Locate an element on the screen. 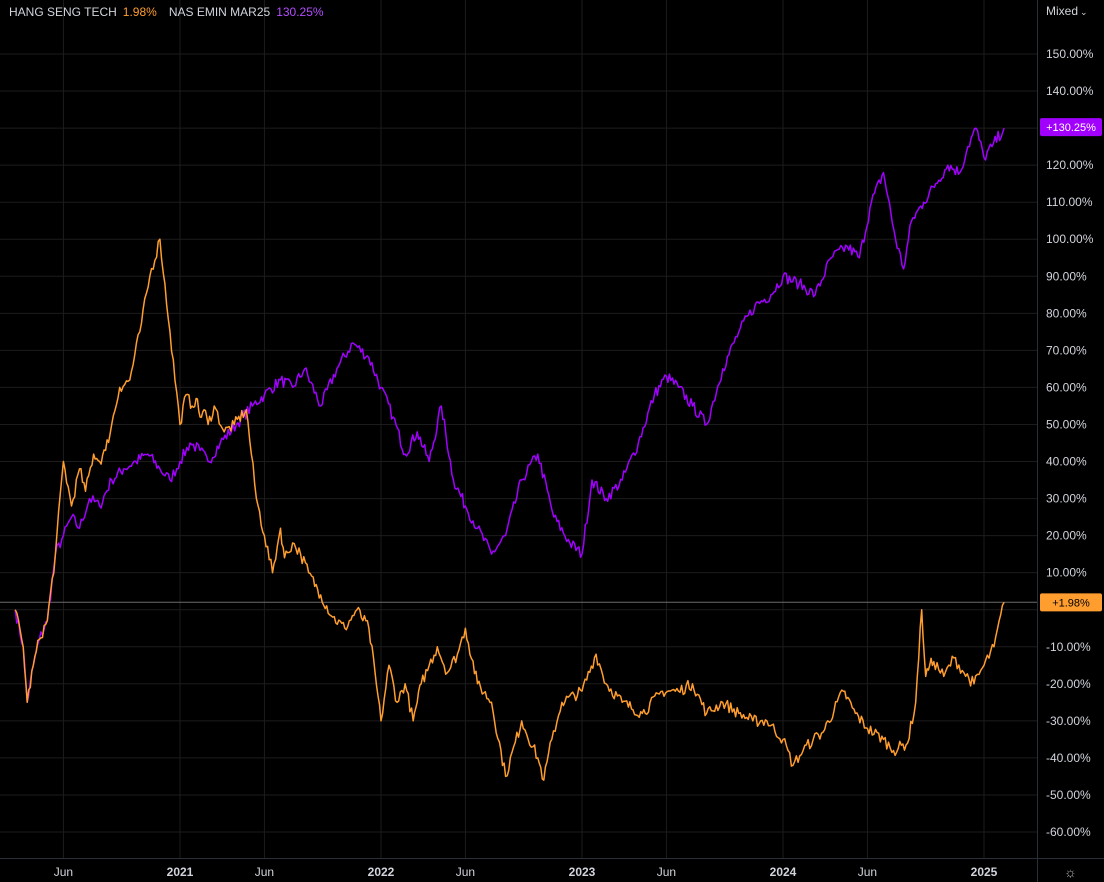 The height and width of the screenshot is (882, 1104). gear-icon: ☼ is located at coordinates (1070, 872).